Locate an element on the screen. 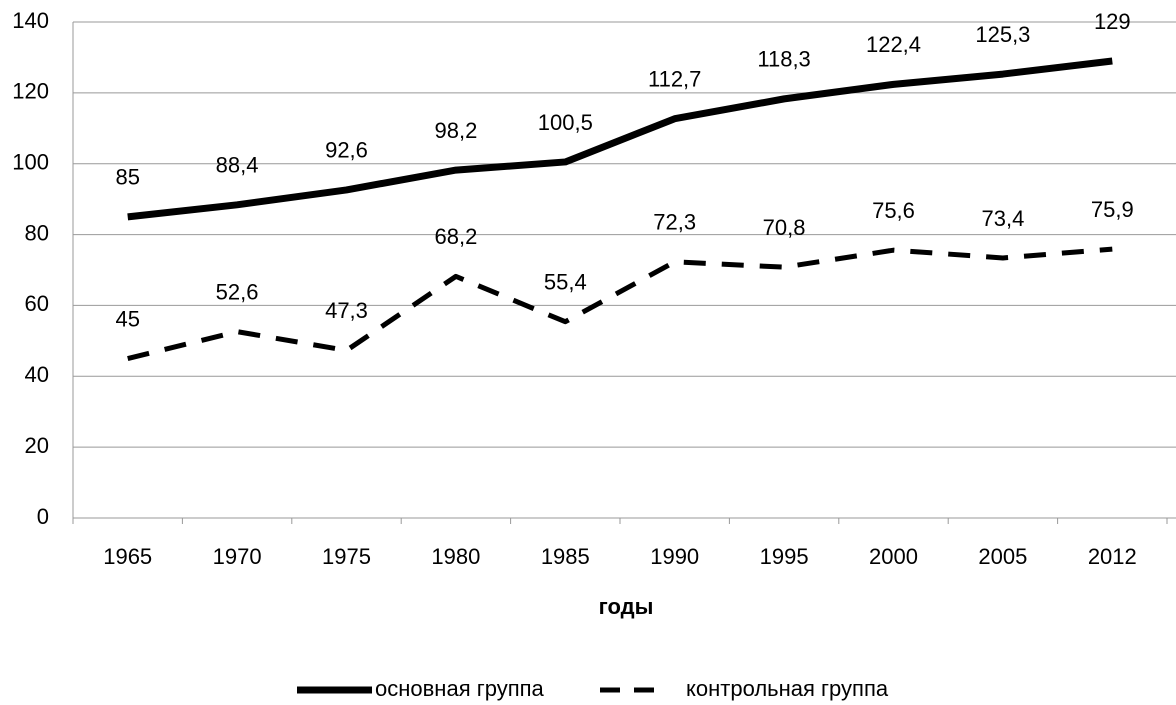 The image size is (1176, 705). x-axis-title: годы is located at coordinates (626, 606).